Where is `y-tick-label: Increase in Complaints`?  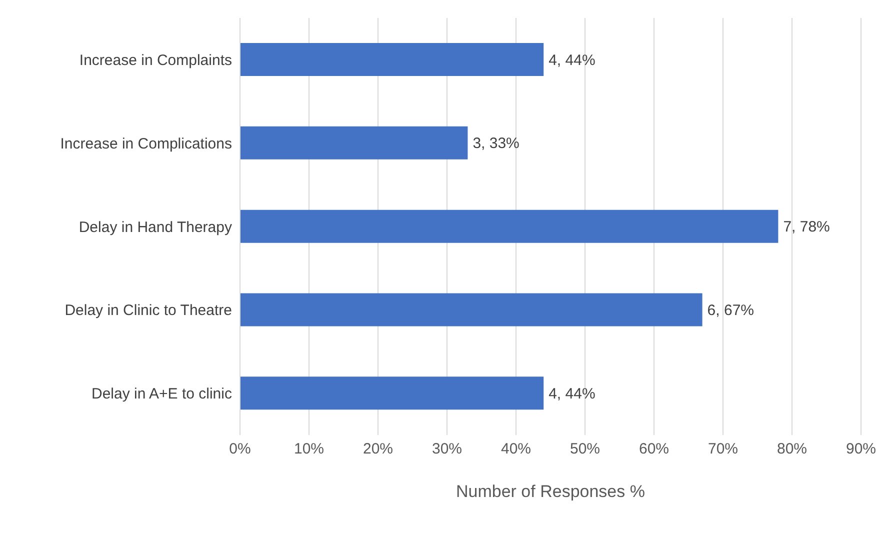
y-tick-label: Increase in Complaints is located at coordinates (155, 61).